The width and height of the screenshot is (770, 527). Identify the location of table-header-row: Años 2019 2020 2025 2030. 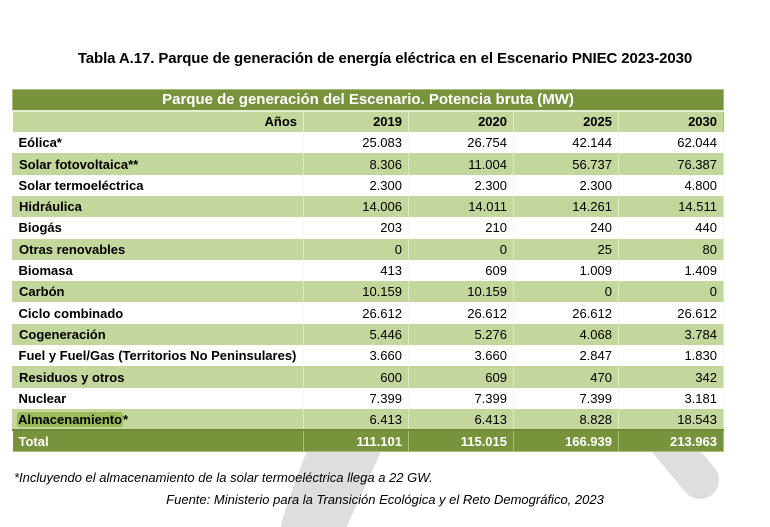
(368, 121).